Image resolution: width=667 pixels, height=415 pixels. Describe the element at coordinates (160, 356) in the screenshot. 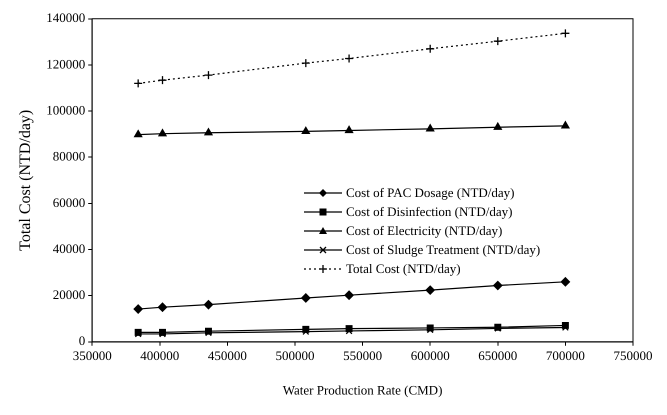

I see `x-tick-label: 400000` at that location.